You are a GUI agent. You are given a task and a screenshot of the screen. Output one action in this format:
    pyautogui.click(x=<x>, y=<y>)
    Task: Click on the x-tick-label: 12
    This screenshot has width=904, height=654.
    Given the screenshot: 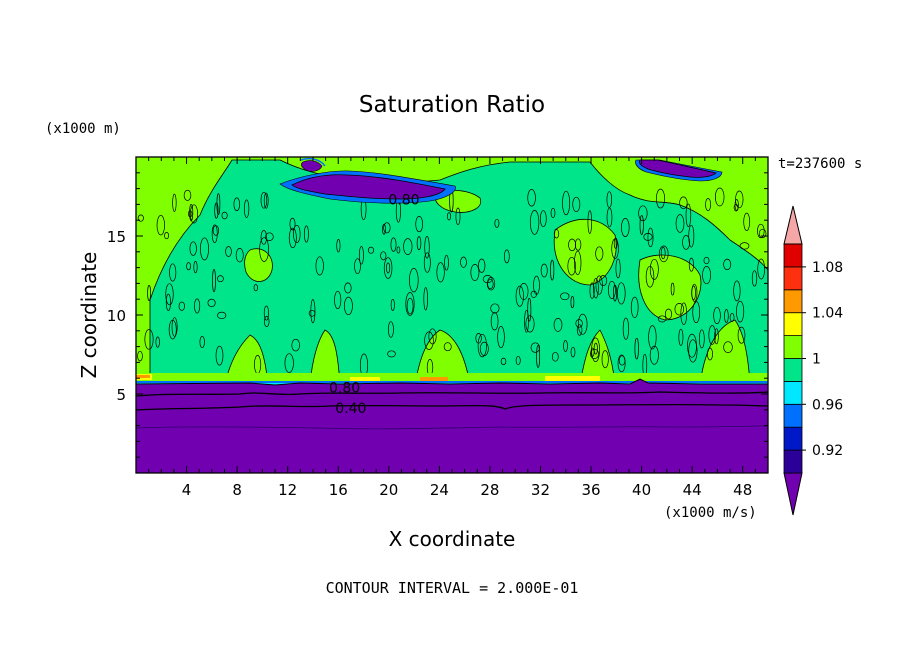 What is the action you would take?
    pyautogui.click(x=287, y=490)
    